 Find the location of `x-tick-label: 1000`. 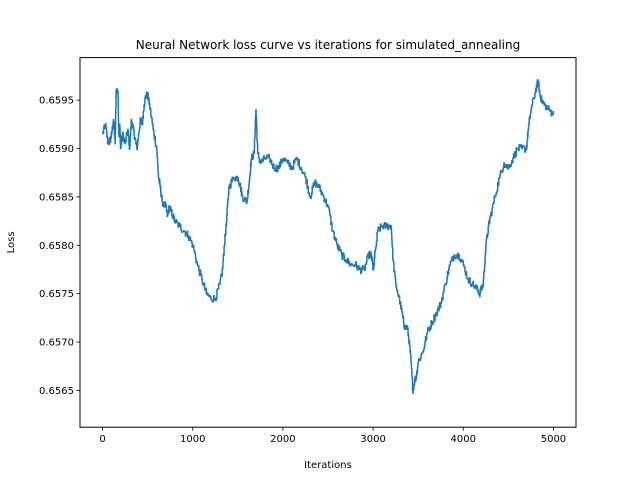

x-tick-label: 1000 is located at coordinates (192, 439).